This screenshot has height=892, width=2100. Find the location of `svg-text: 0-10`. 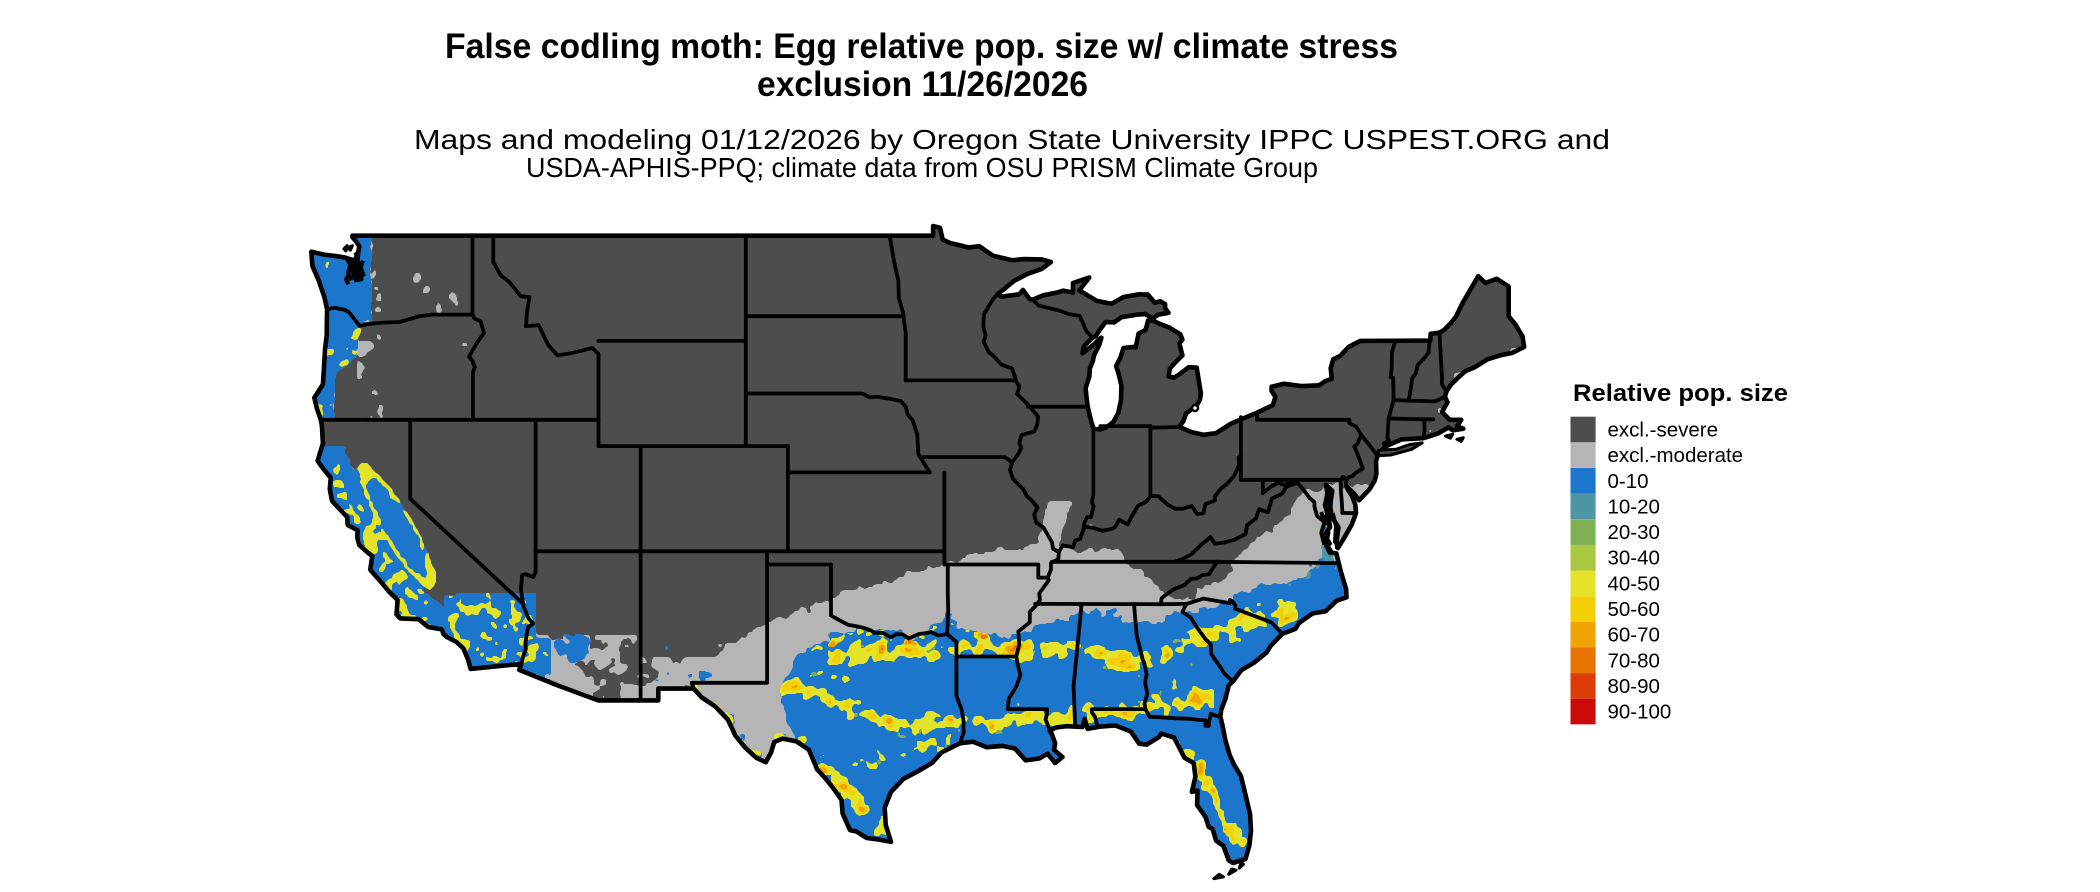

svg-text: 0-10 is located at coordinates (1628, 481).